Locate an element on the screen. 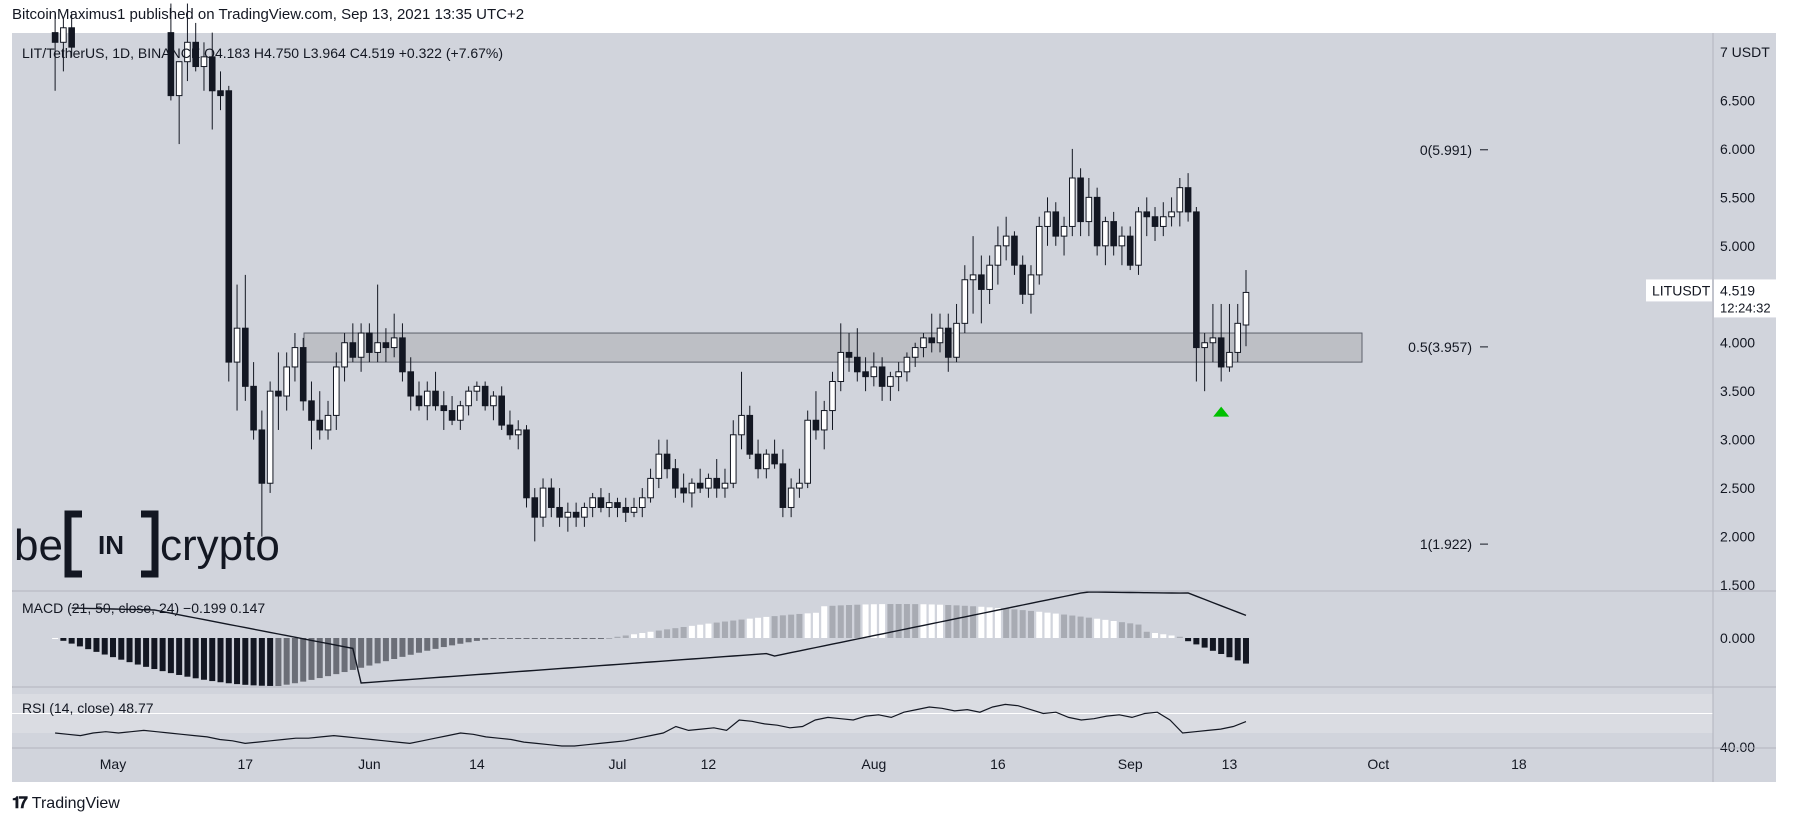 The image size is (1813, 827). price-tick-label: 5.500 is located at coordinates (1737, 197).